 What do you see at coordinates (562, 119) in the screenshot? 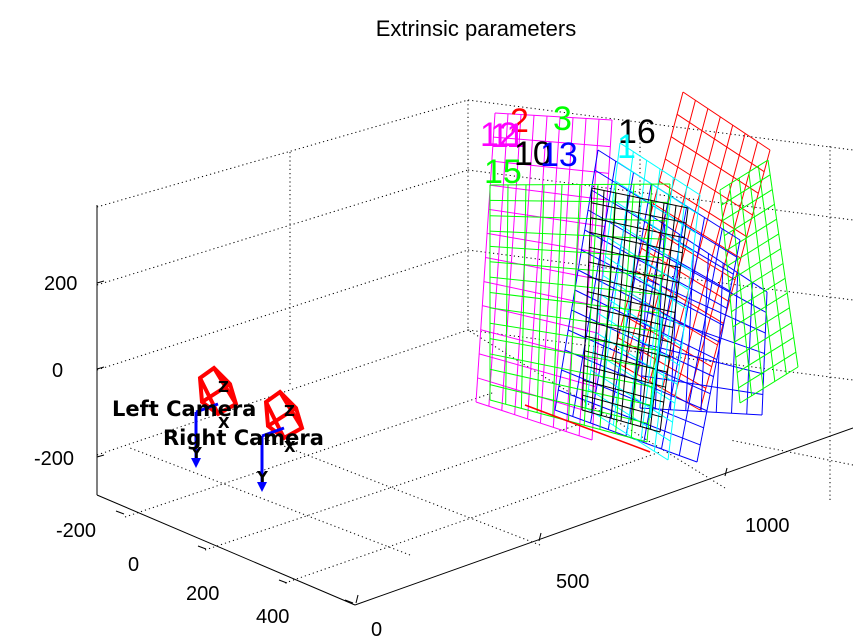
I see `board-label-3: 3` at bounding box center [562, 119].